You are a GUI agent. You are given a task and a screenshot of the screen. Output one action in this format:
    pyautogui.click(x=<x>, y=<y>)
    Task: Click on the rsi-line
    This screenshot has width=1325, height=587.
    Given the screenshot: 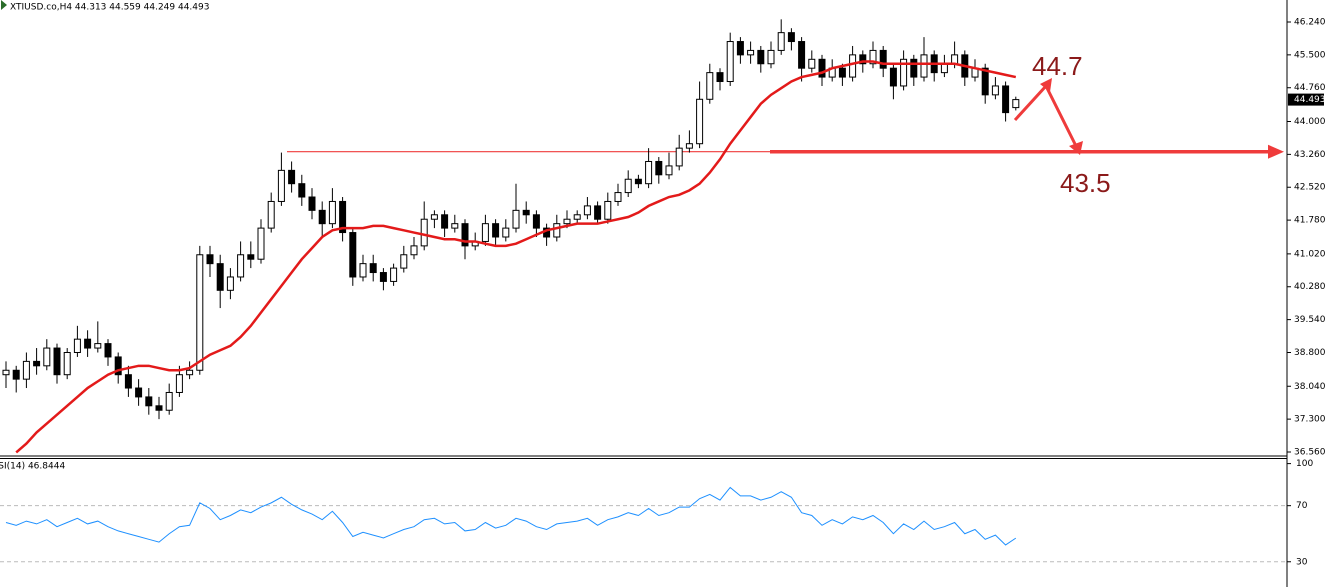 What is the action you would take?
    pyautogui.click(x=511, y=516)
    